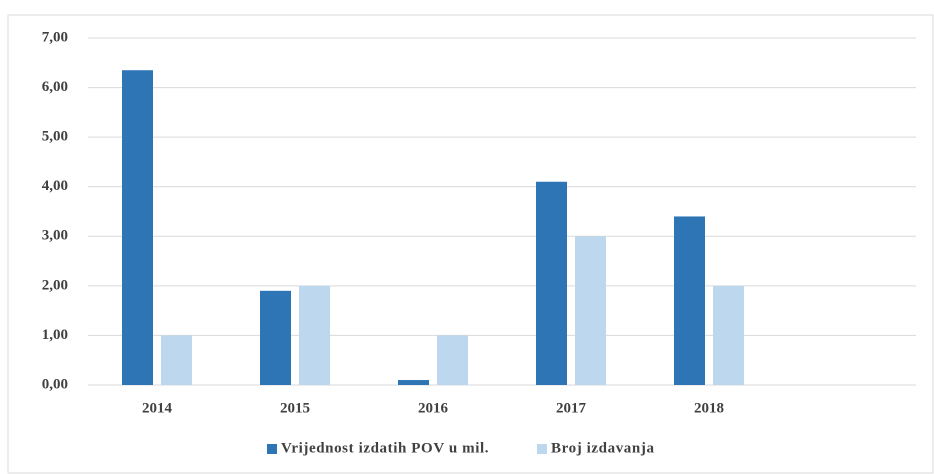  What do you see at coordinates (385, 448) in the screenshot?
I see `legend-label: Vrijednost izdatih POV u mil.` at bounding box center [385, 448].